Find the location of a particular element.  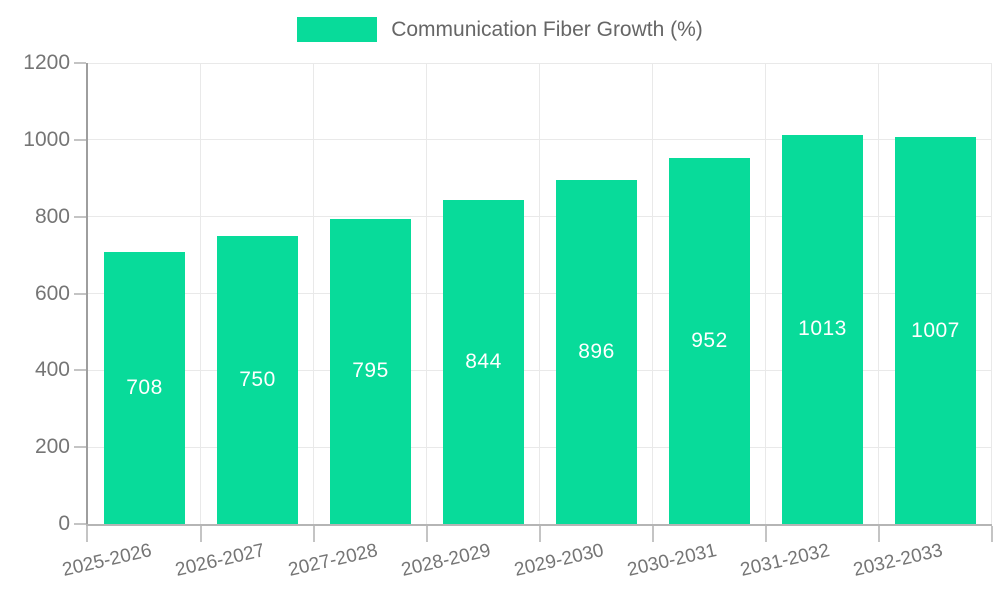

bar: 896 is located at coordinates (596, 351).